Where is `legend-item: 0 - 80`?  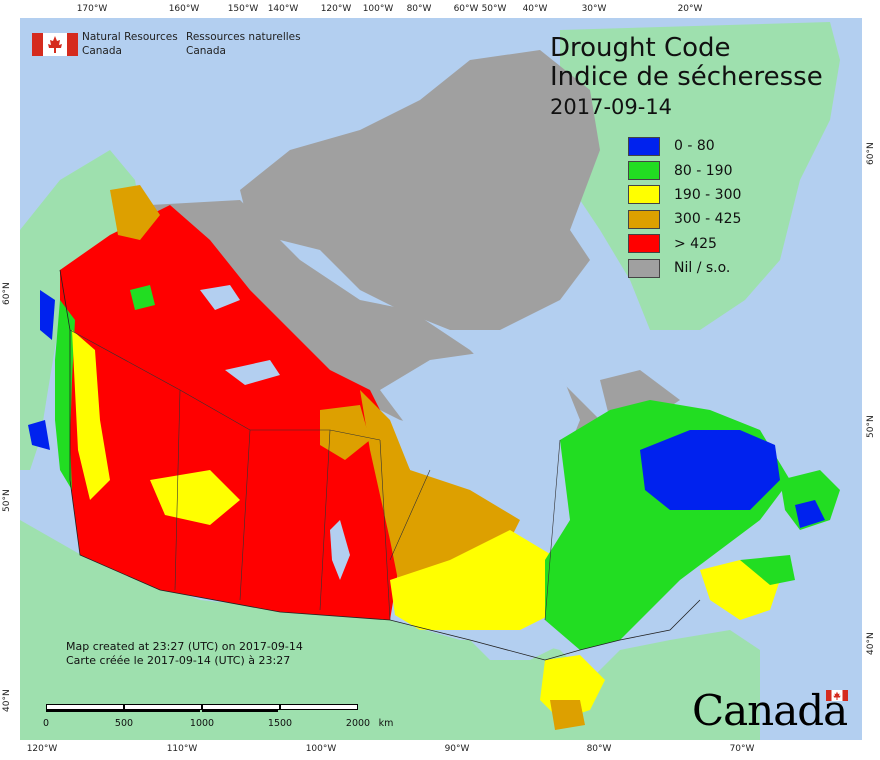
legend-item: 0 - 80 is located at coordinates (684, 146).